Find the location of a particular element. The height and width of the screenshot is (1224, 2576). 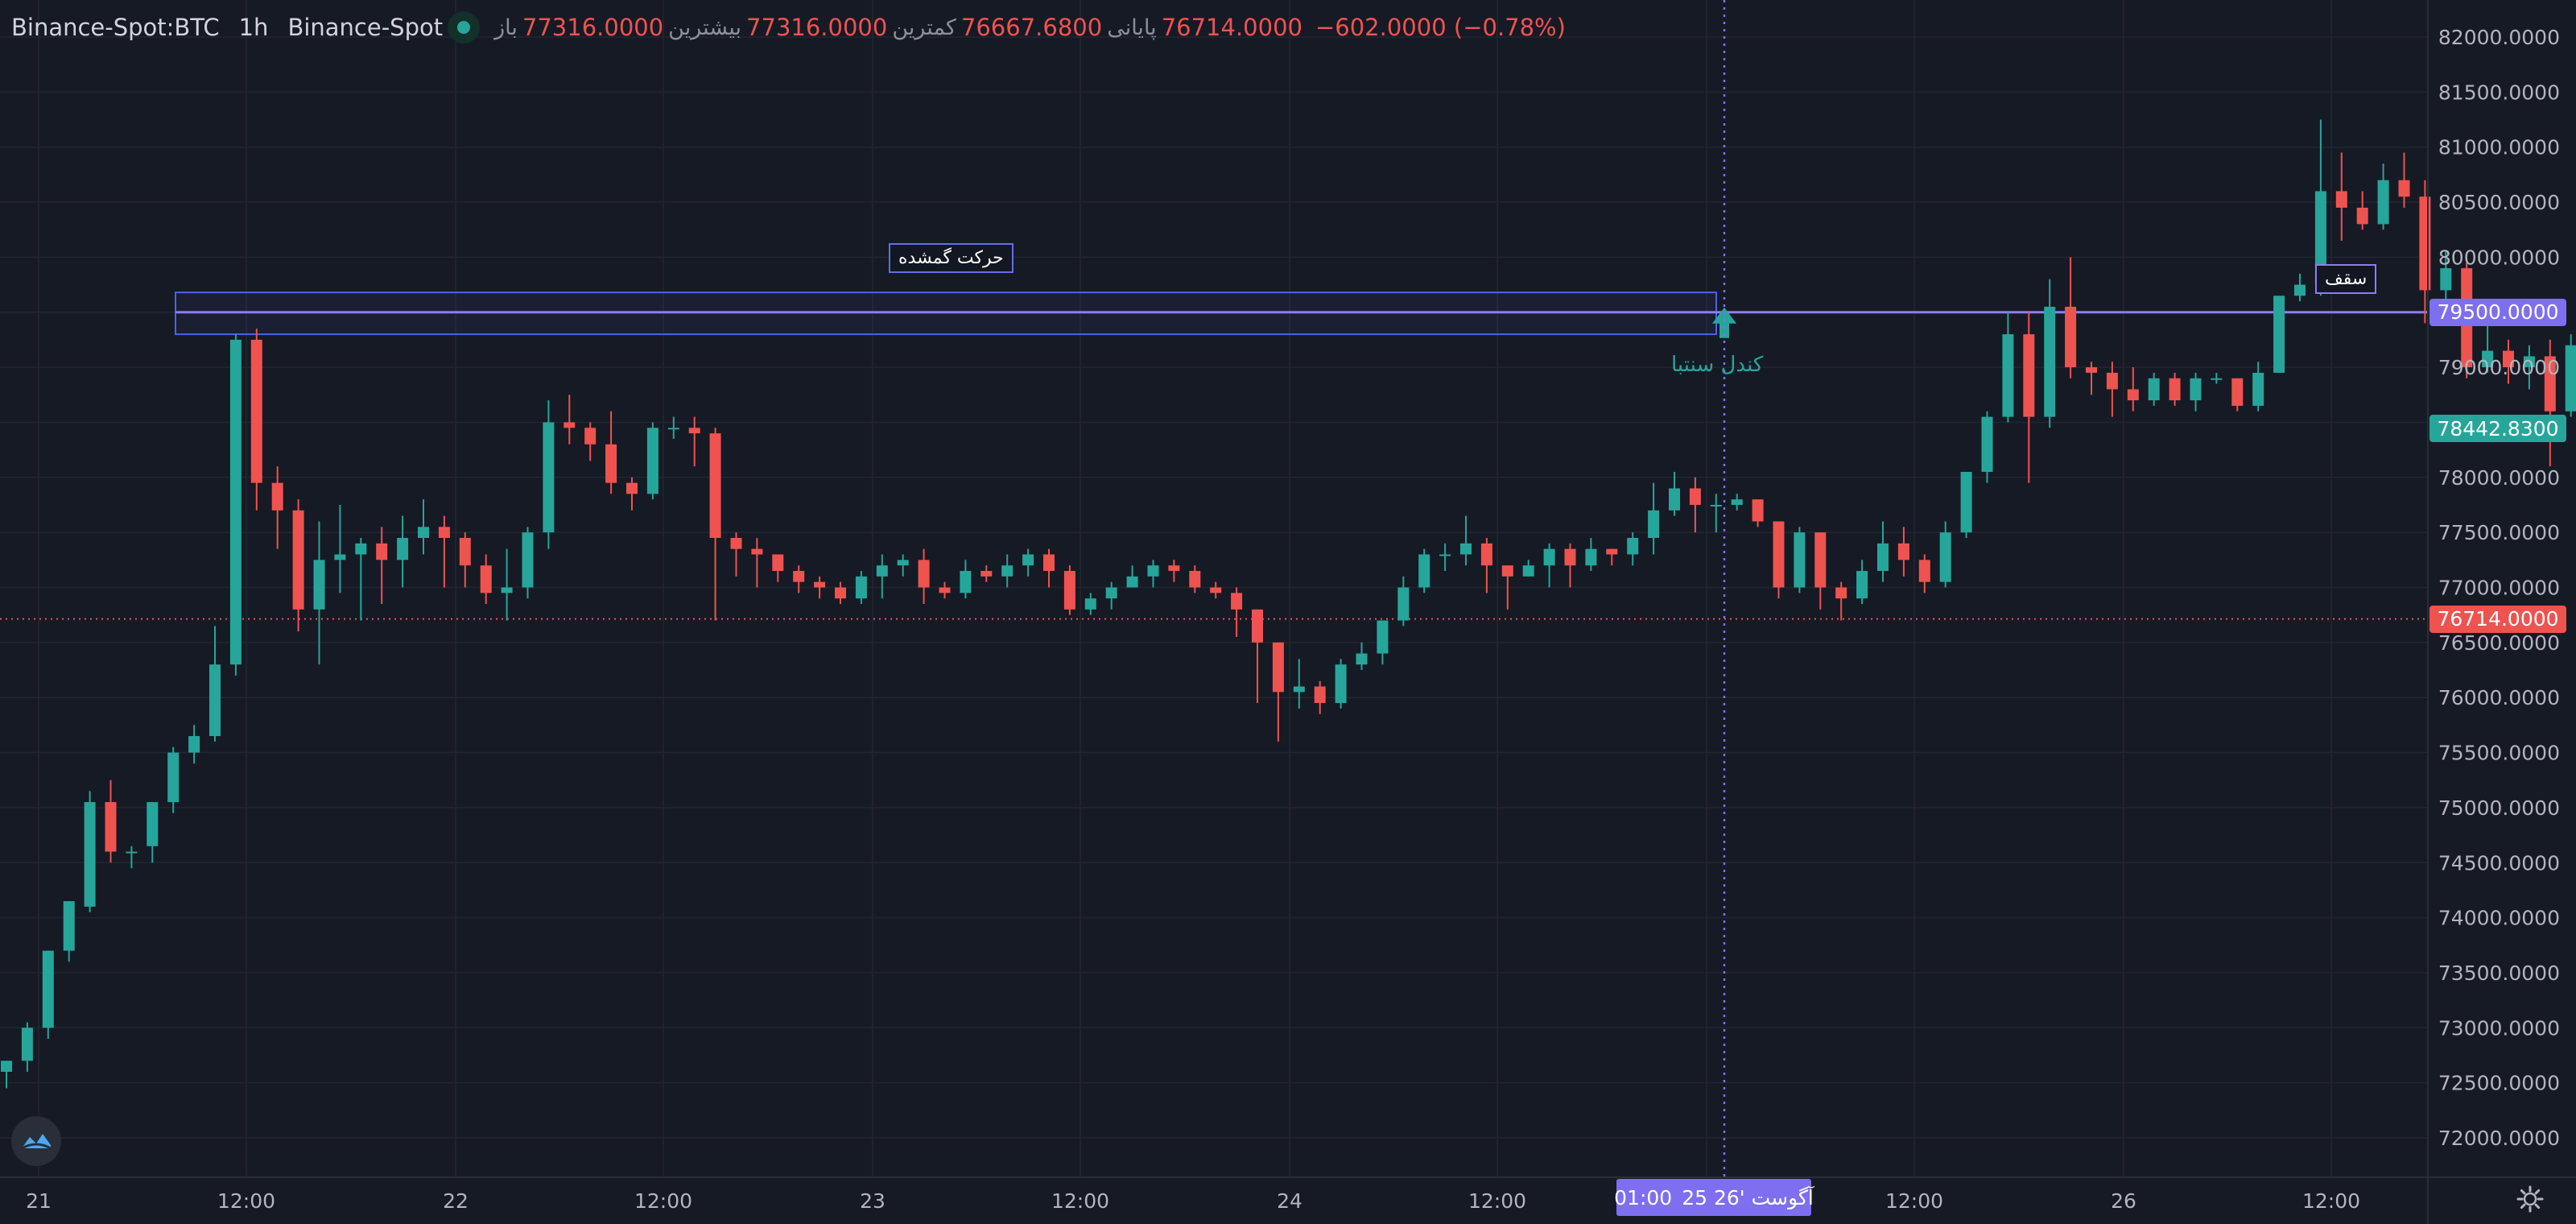

candle-label-note: کندل سنتبا is located at coordinates (1717, 365).